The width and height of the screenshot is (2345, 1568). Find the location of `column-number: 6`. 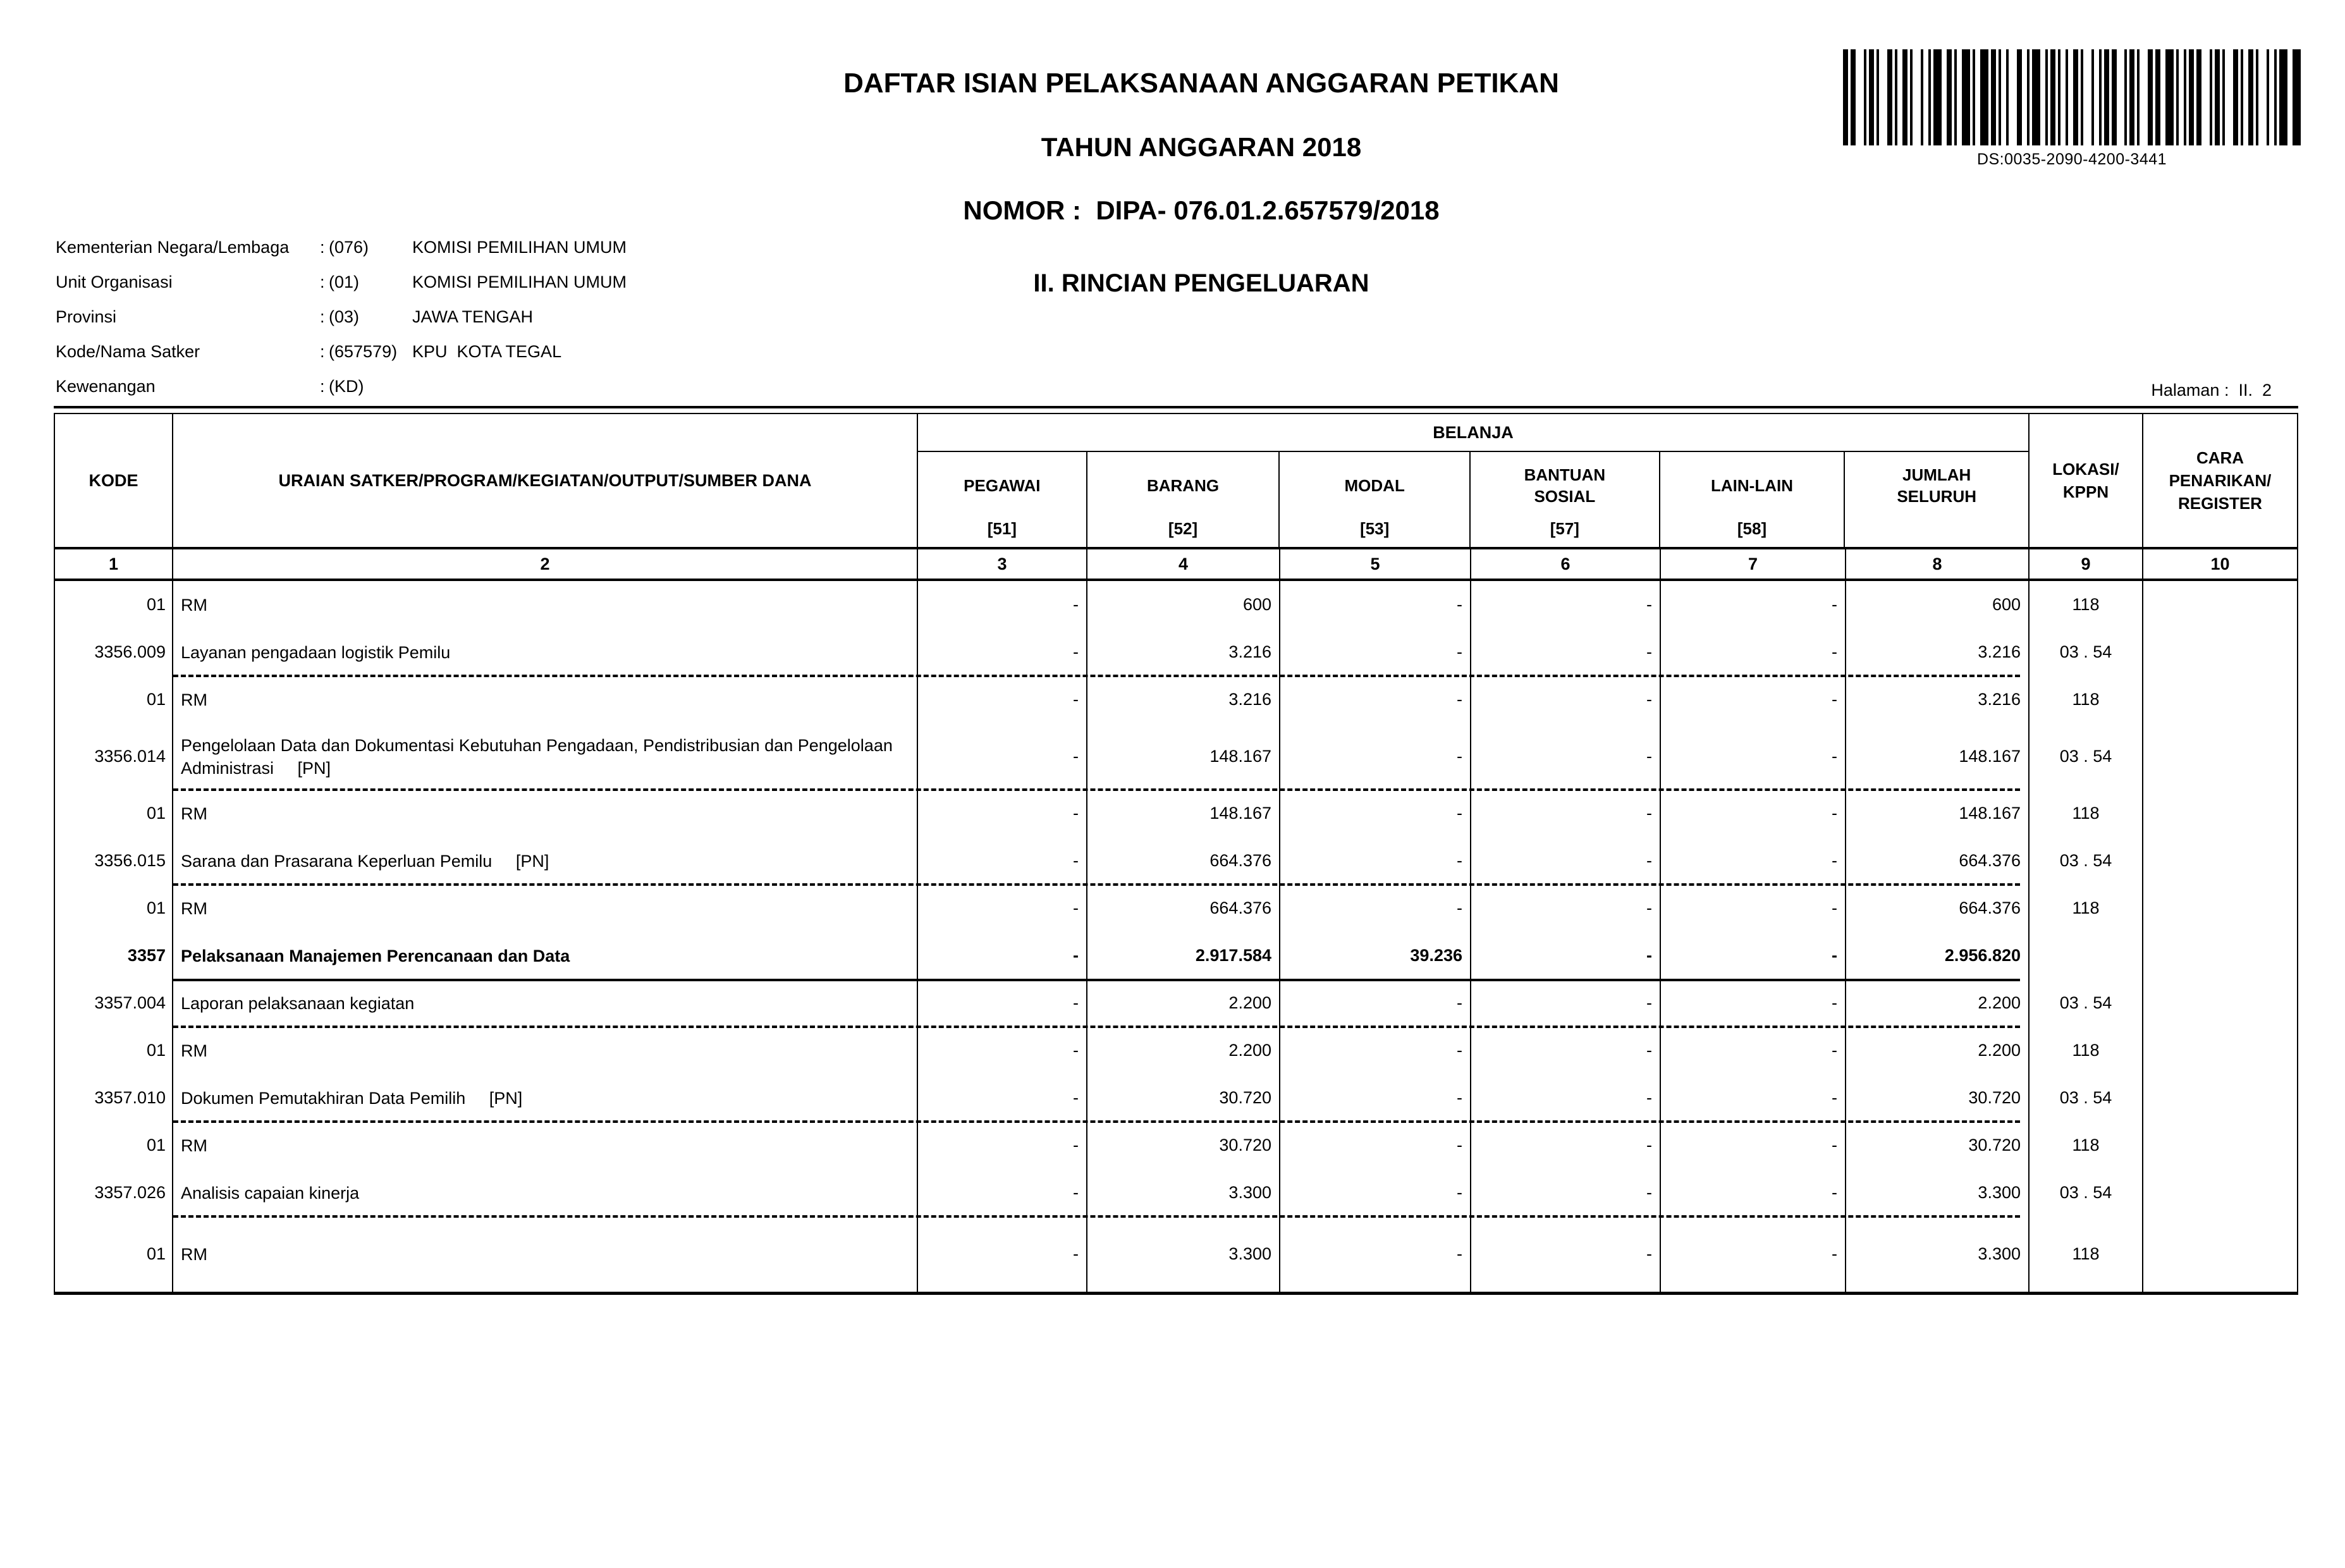

column-number: 6 is located at coordinates (1566, 564).